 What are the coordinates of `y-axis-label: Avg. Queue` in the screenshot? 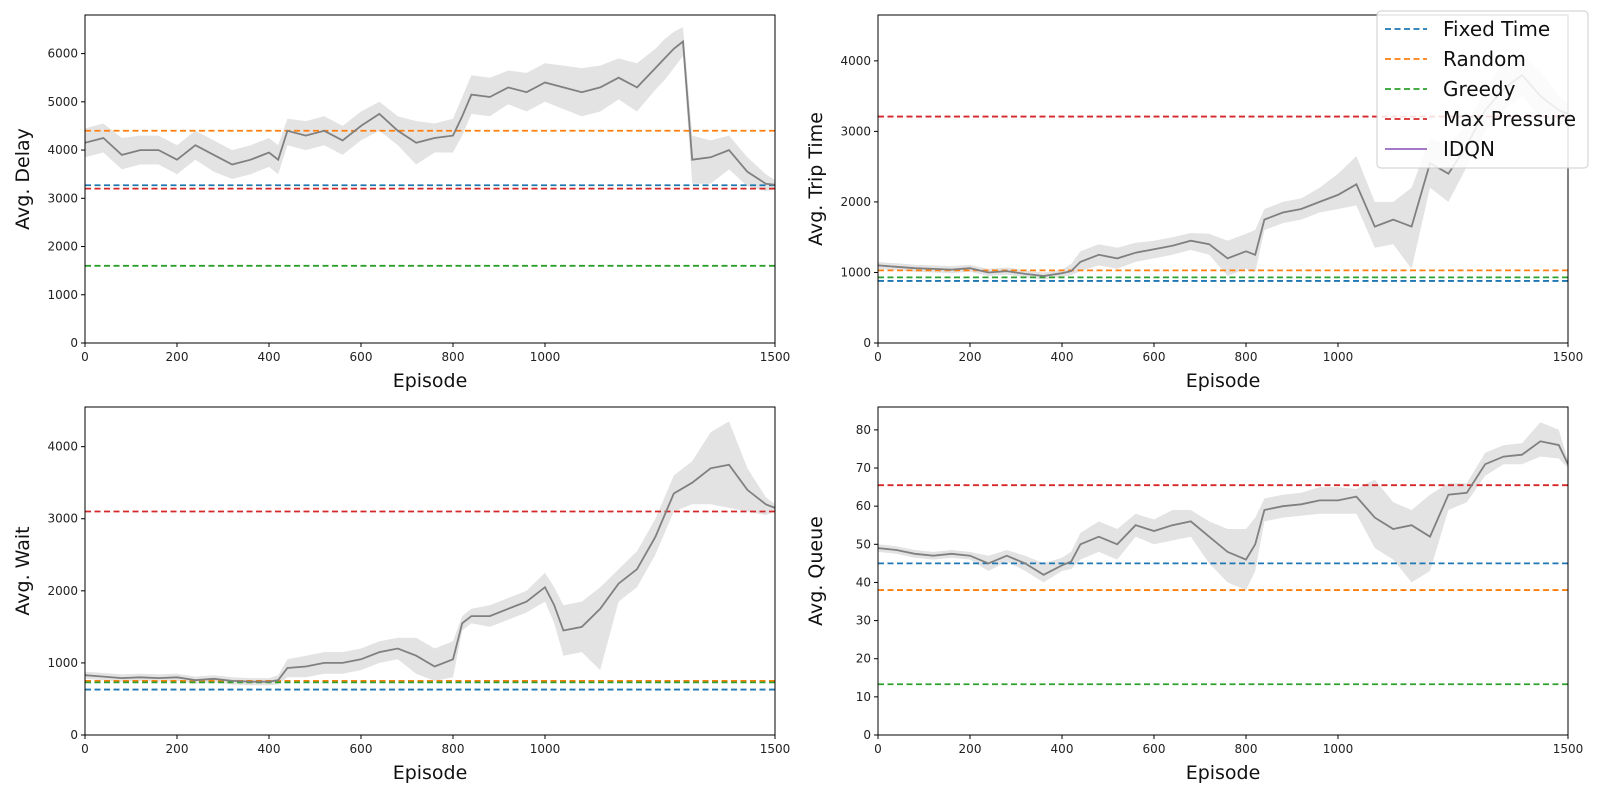 It's located at (816, 571).